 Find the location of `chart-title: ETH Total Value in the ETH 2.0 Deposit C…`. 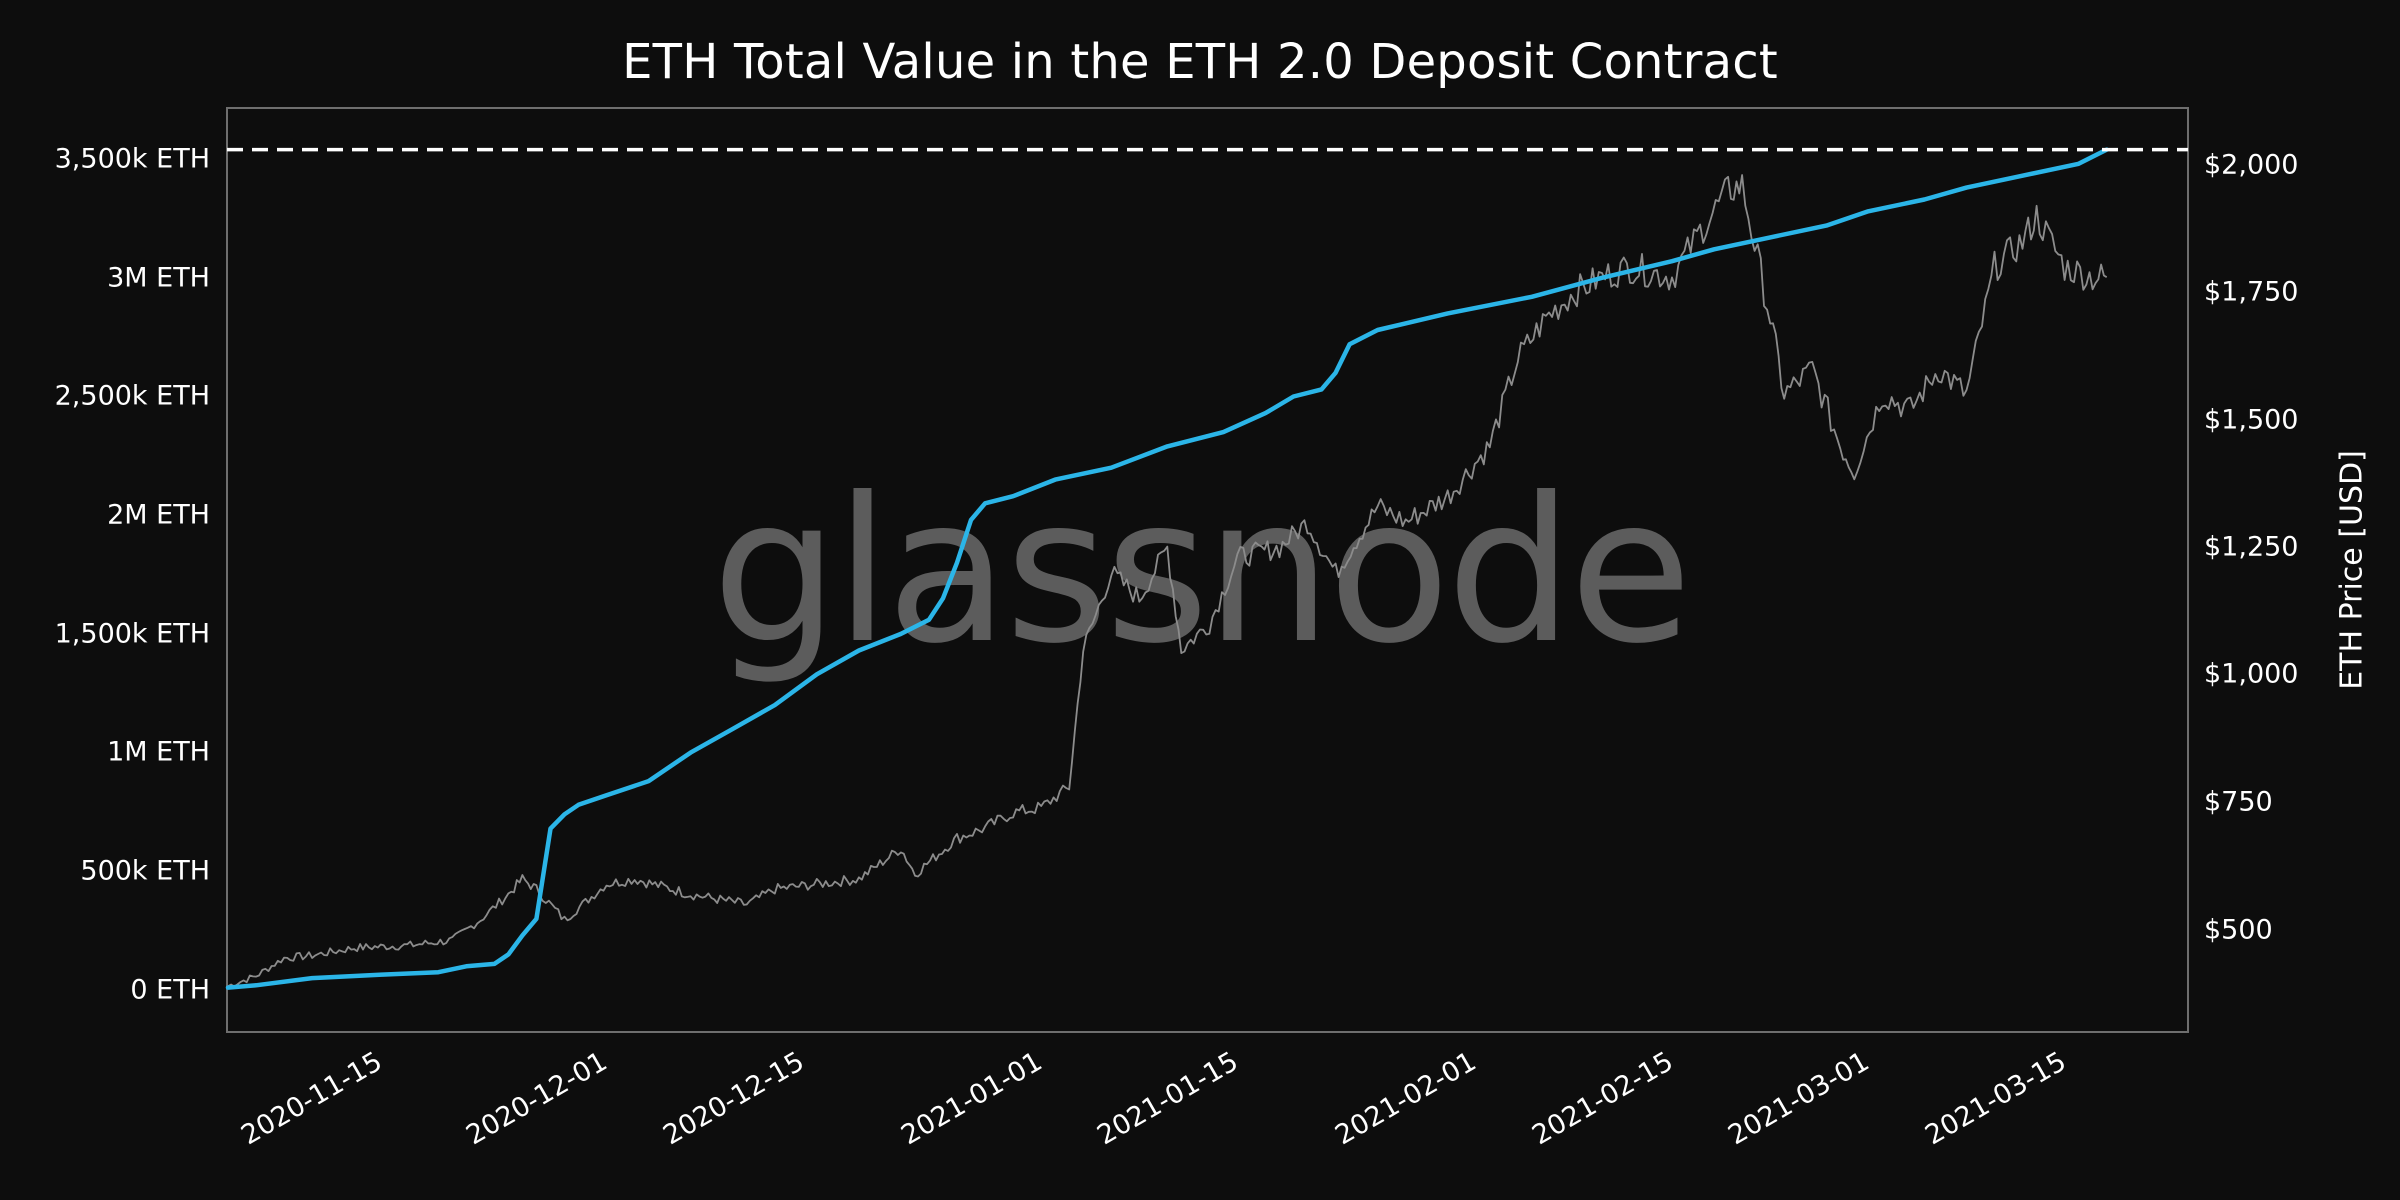

chart-title: ETH Total Value in the ETH 2.0 Deposit C… is located at coordinates (1200, 62).